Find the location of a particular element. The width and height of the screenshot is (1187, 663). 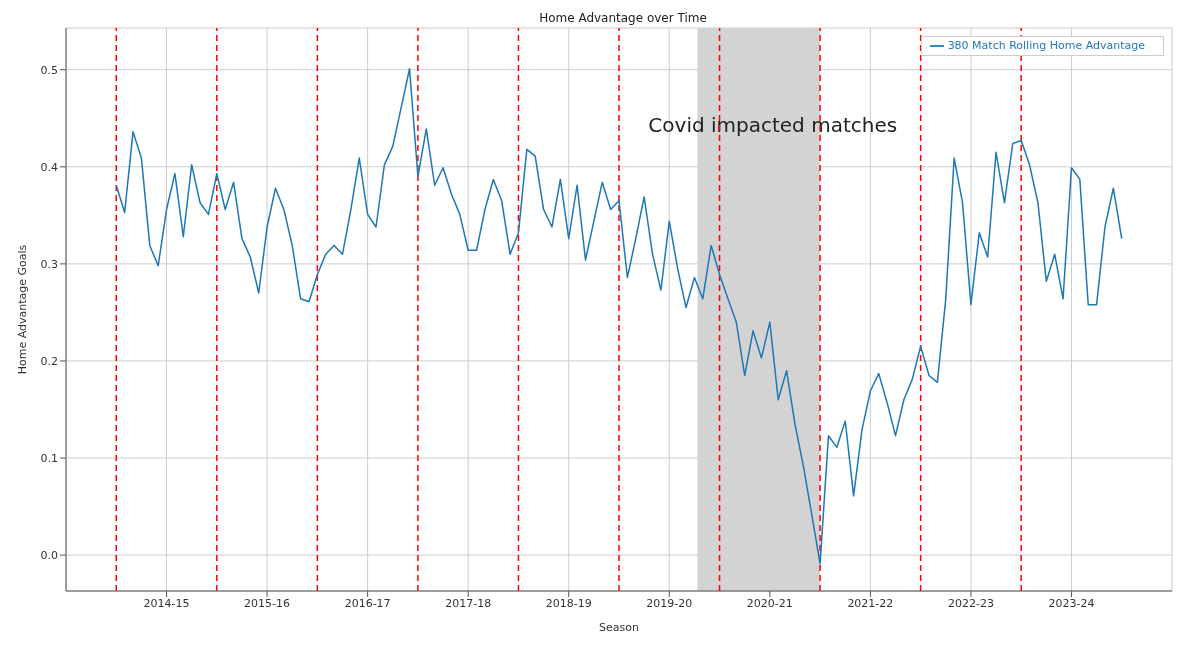

x-axis-title: Season is located at coordinates (619, 627).